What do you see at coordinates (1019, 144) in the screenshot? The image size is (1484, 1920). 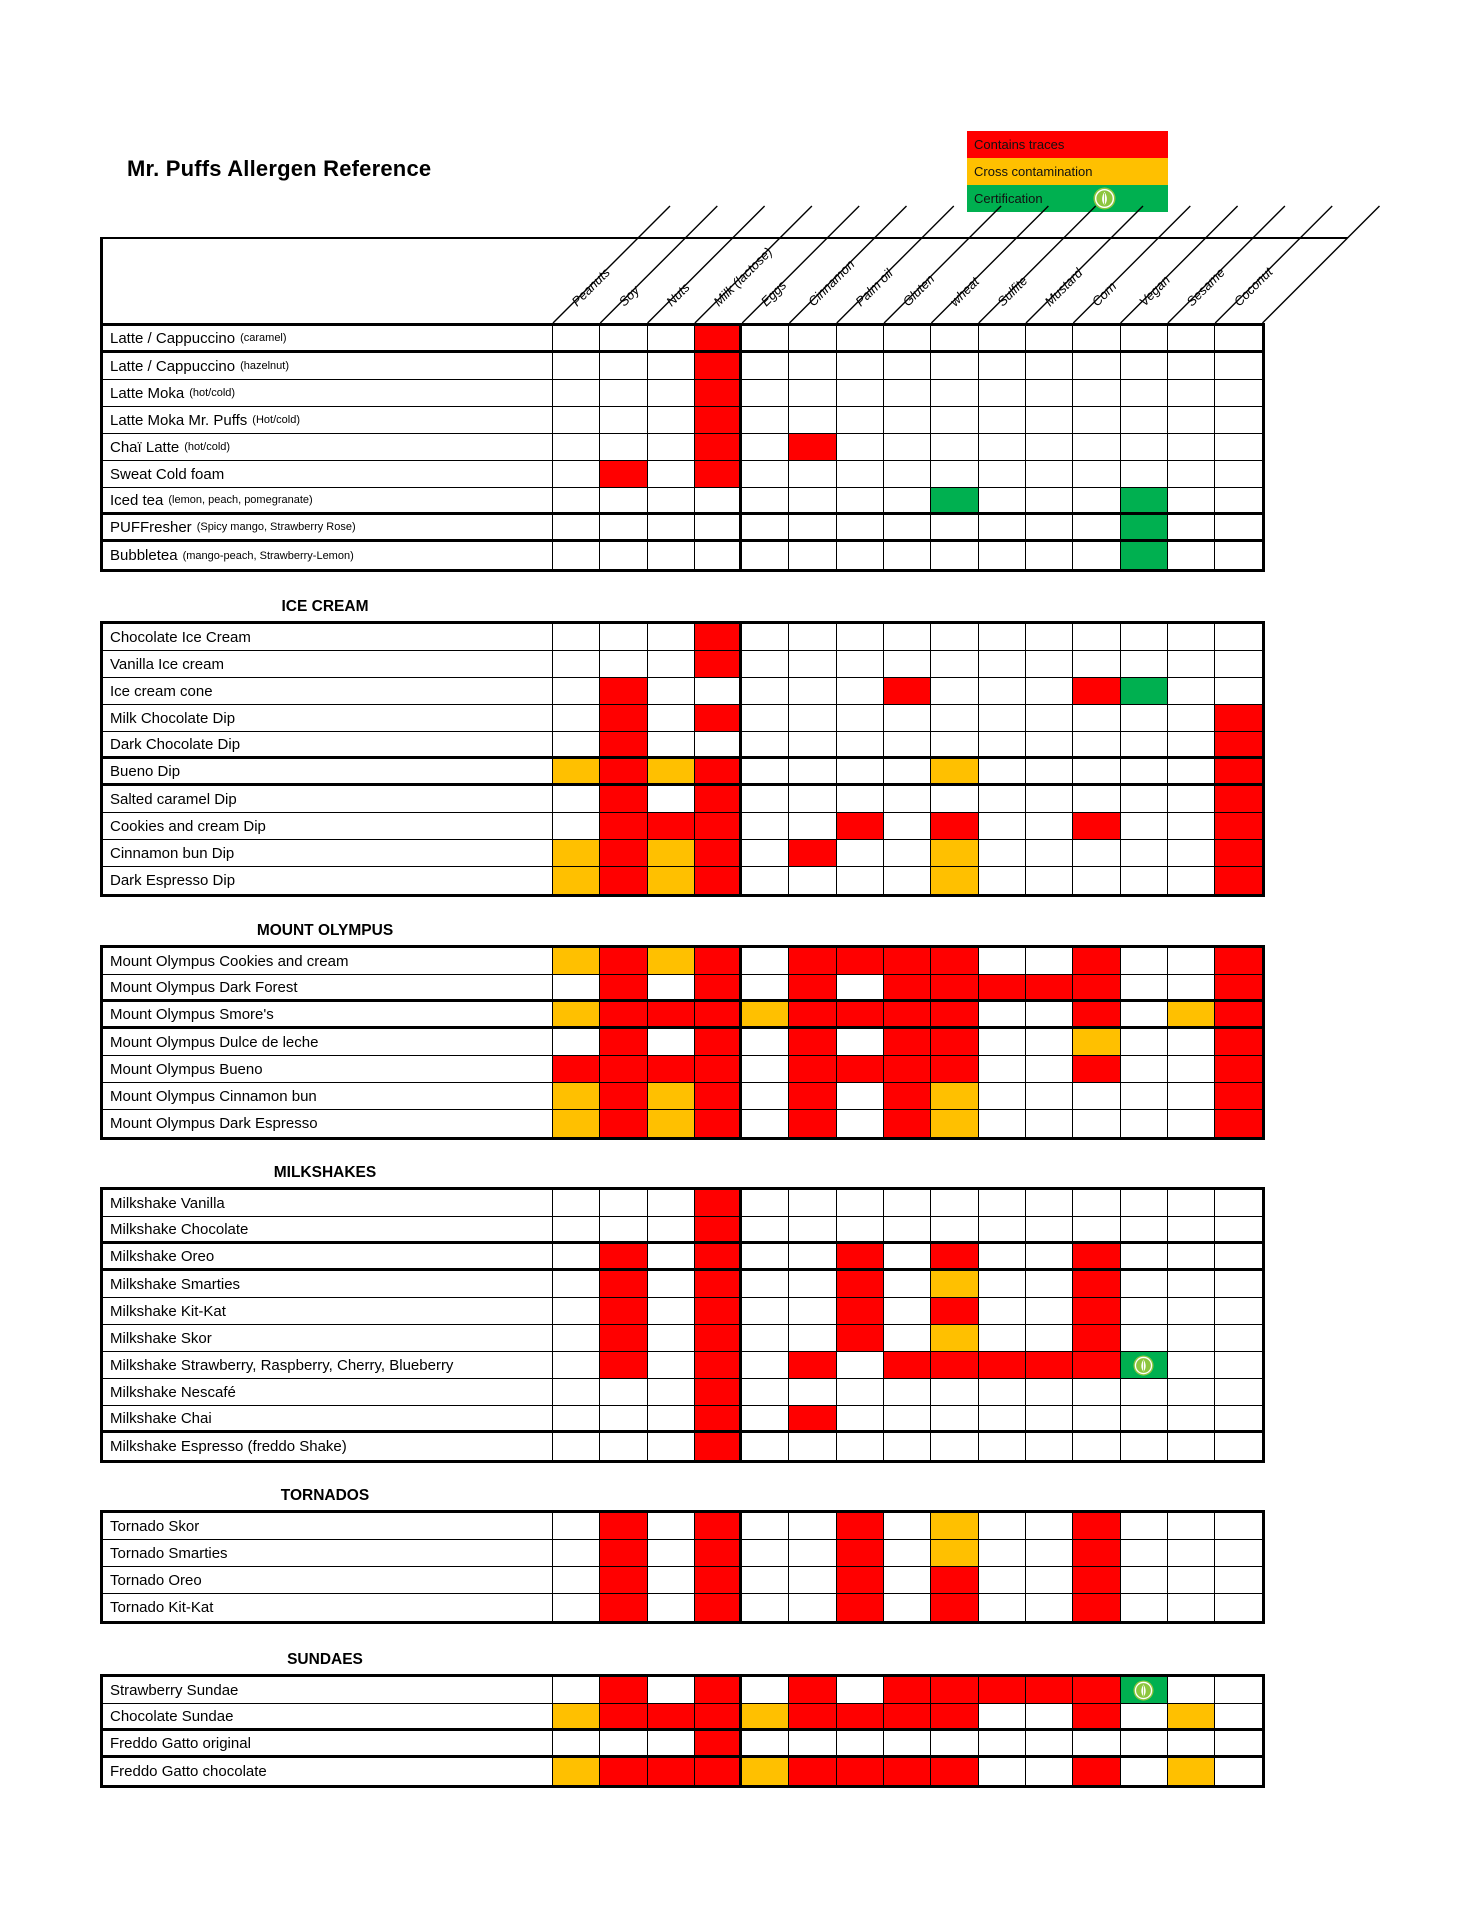 I see `legend-item-label: Contains traces` at bounding box center [1019, 144].